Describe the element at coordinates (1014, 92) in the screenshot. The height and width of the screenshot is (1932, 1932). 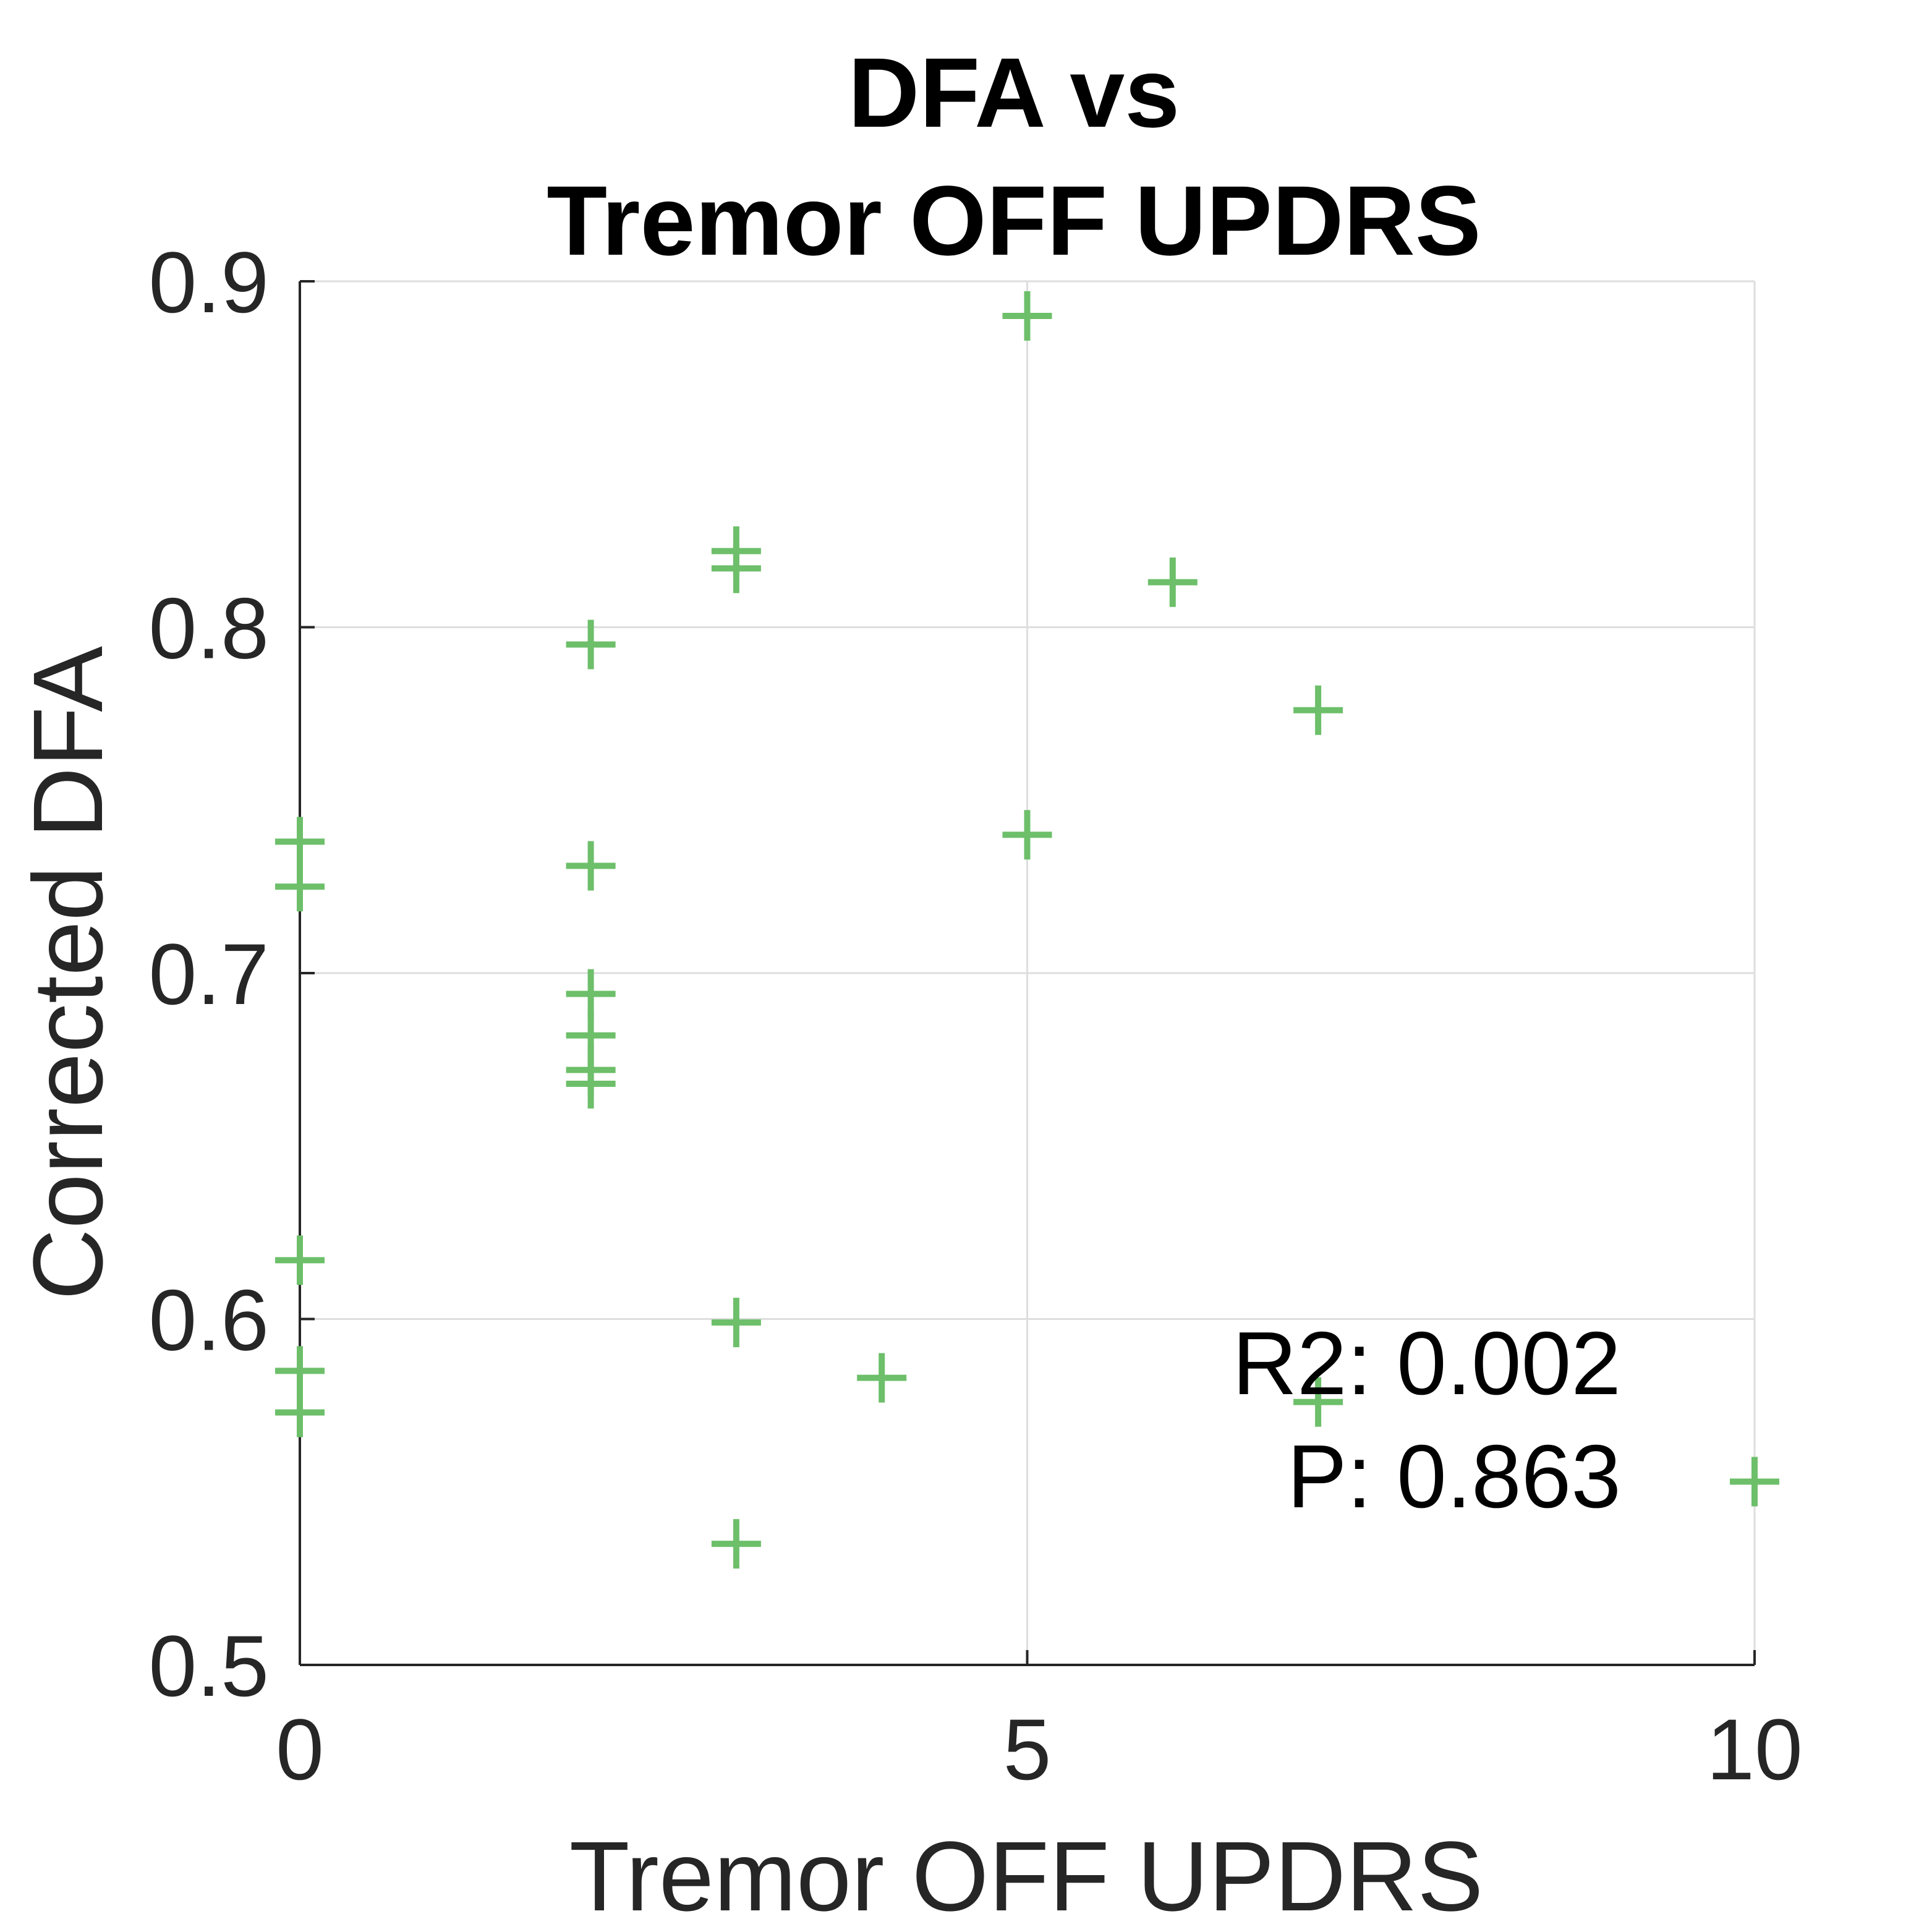
I see `chart-title-line-1: DFA vs` at that location.